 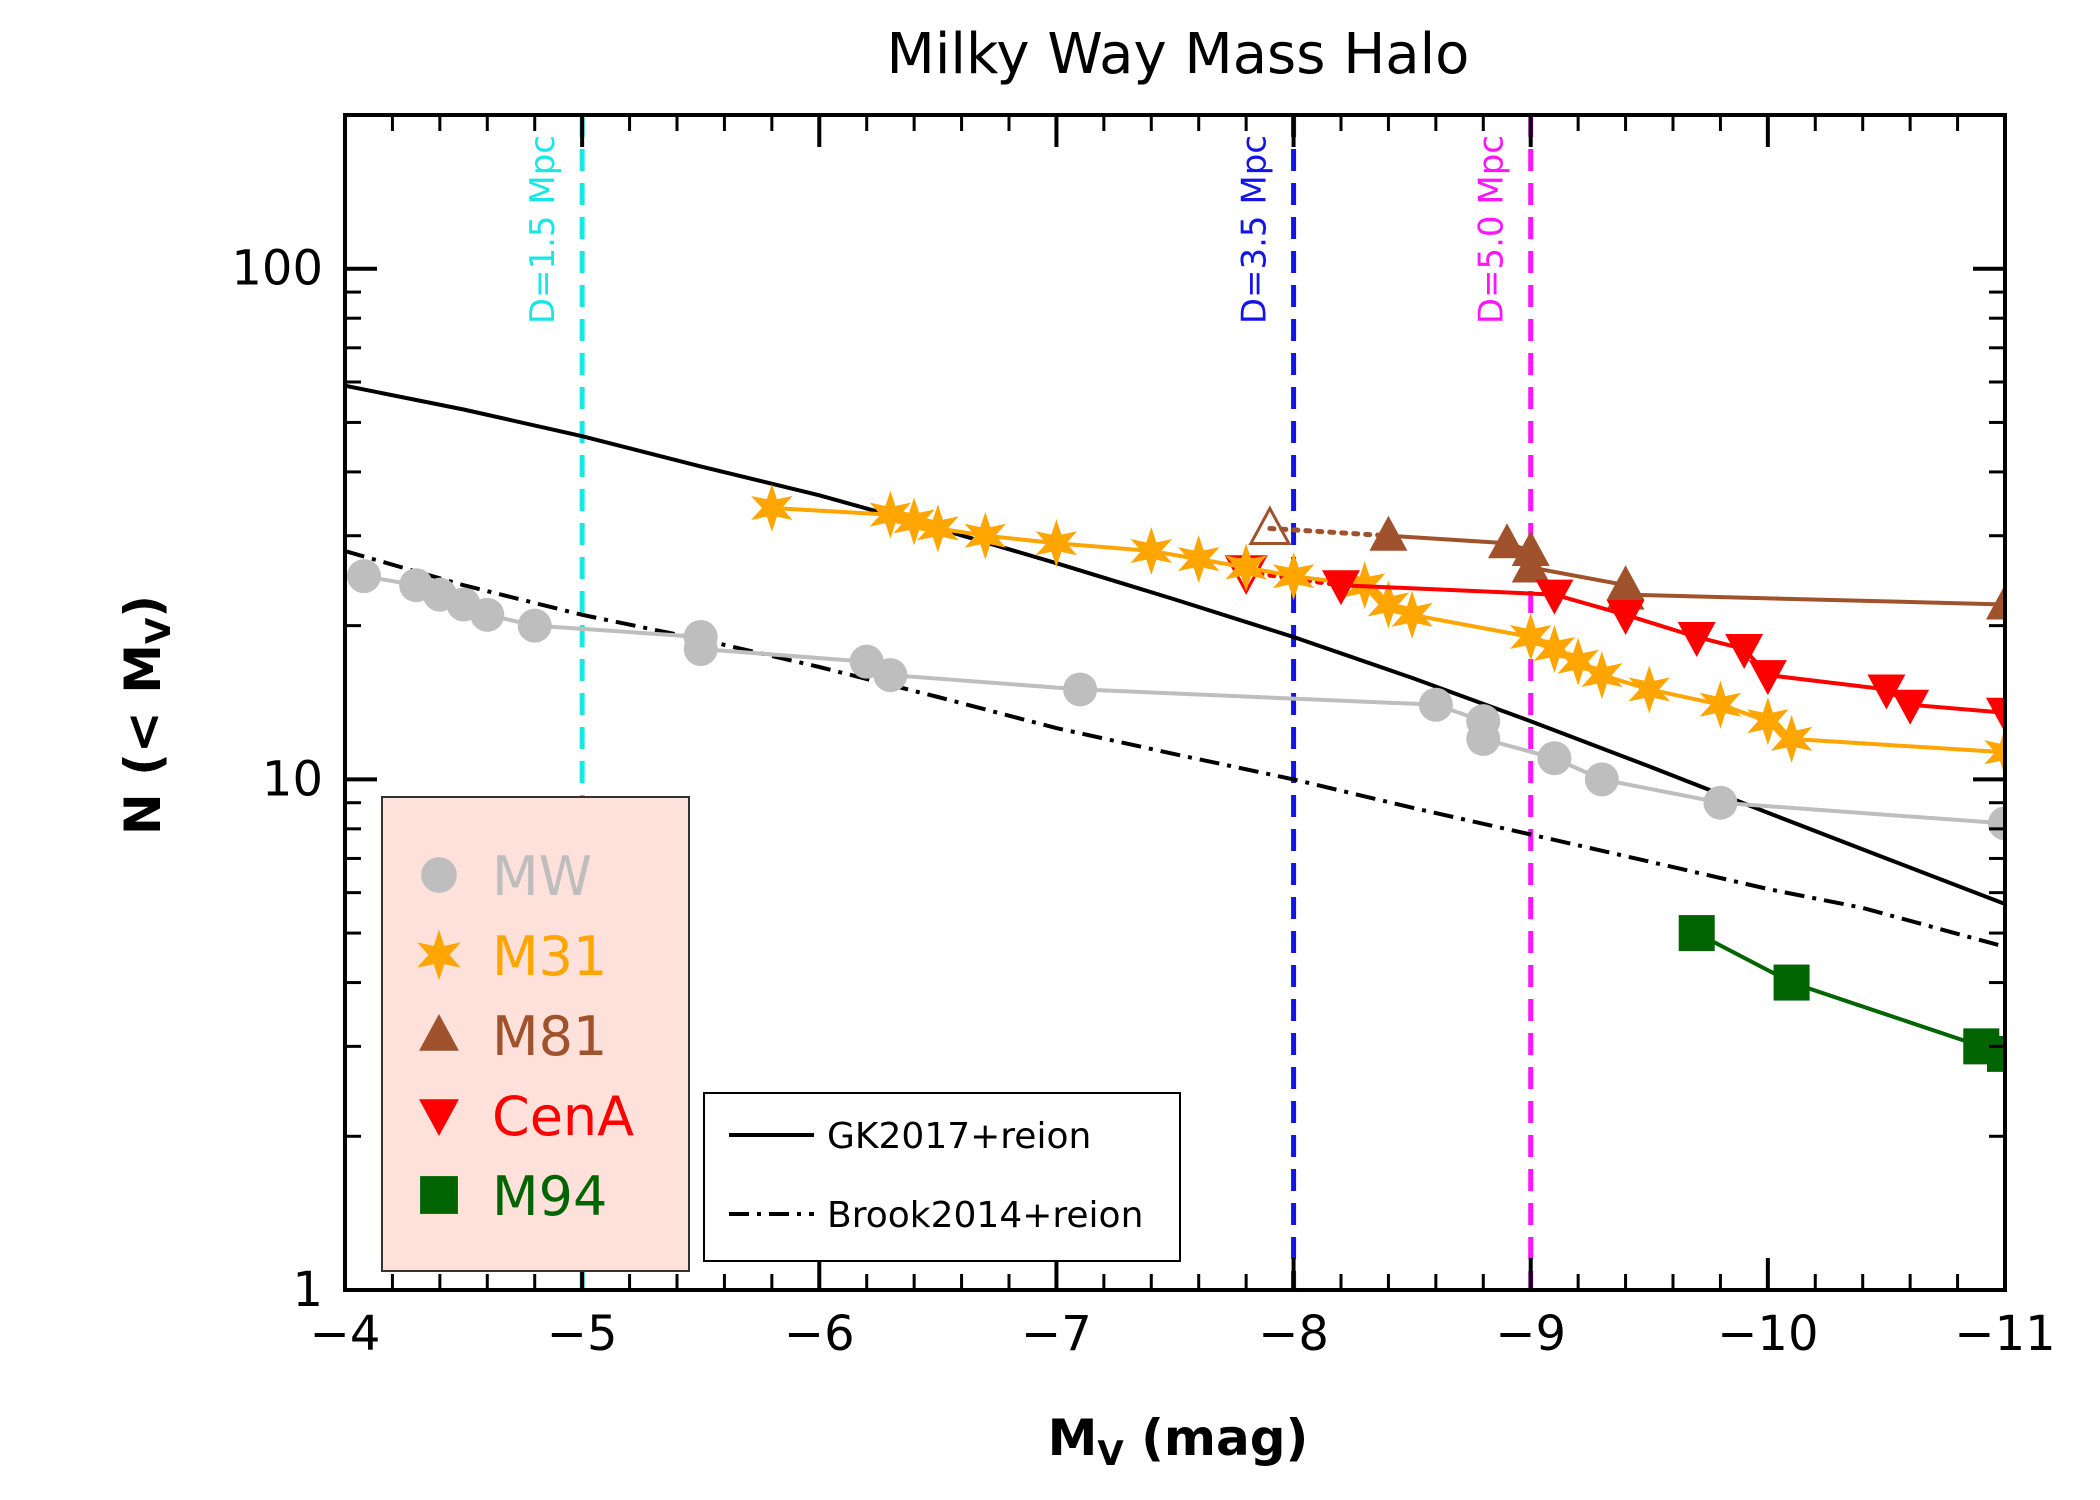 I want to click on y-tick-label-1: 10, so click(x=292, y=779).